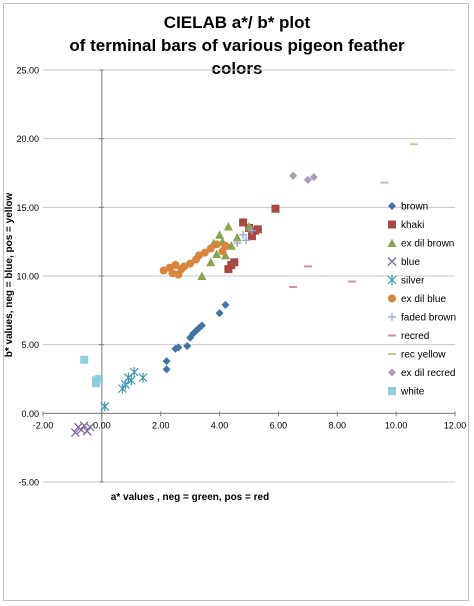 This screenshot has width=474, height=606. I want to click on legend-marker-brown, so click(392, 206).